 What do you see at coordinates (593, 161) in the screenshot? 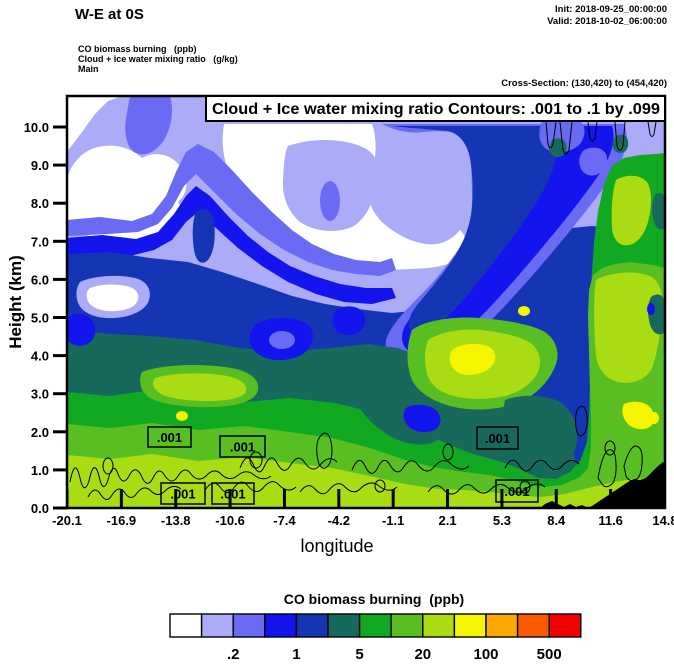
I see `fill-violet-top-patch2` at bounding box center [593, 161].